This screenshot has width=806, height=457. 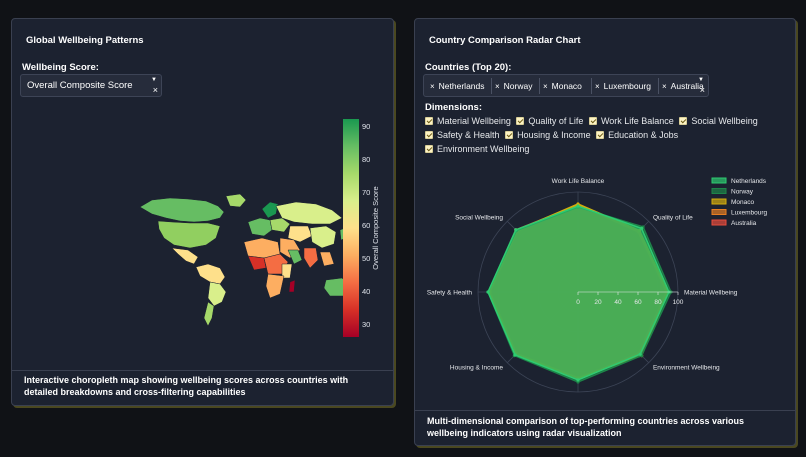 I want to click on dimension-option: Work Life Balance, so click(x=631, y=121).